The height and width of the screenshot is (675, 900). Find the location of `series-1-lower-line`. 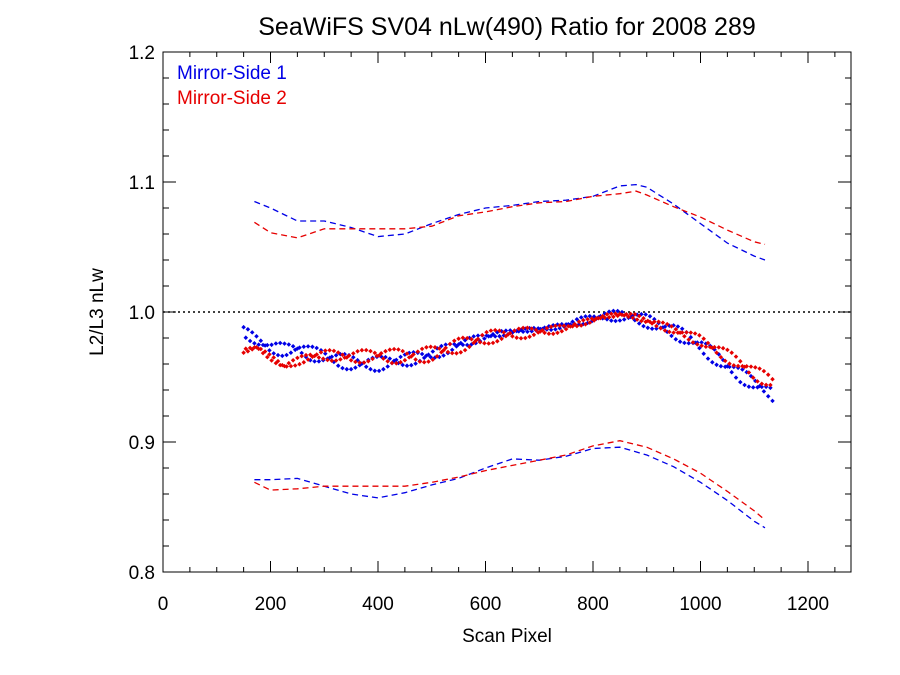

series-1-lower-line is located at coordinates (510, 487).